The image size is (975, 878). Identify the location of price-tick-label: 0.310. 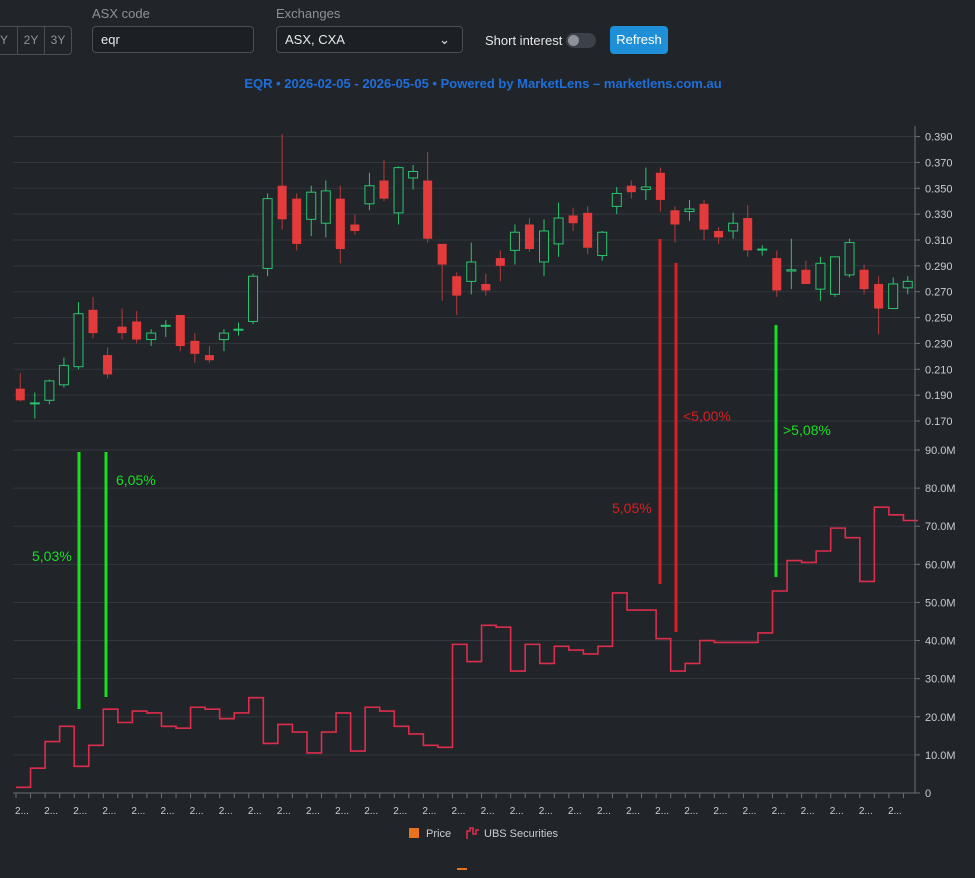
(939, 241).